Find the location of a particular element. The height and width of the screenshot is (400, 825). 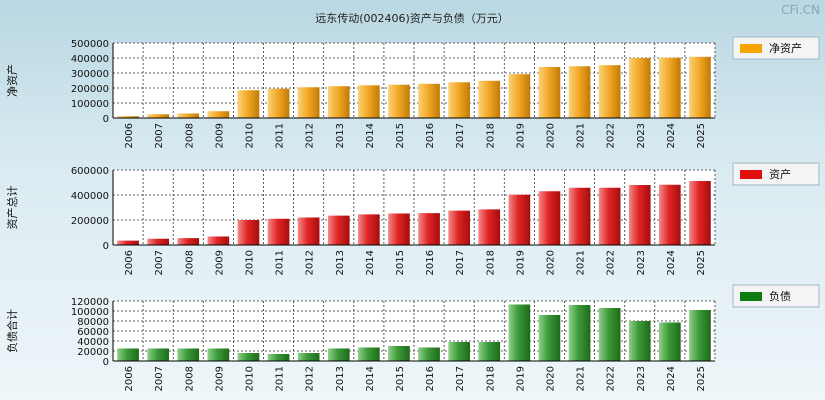

y-tick-label: 100000 is located at coordinates (90, 104).